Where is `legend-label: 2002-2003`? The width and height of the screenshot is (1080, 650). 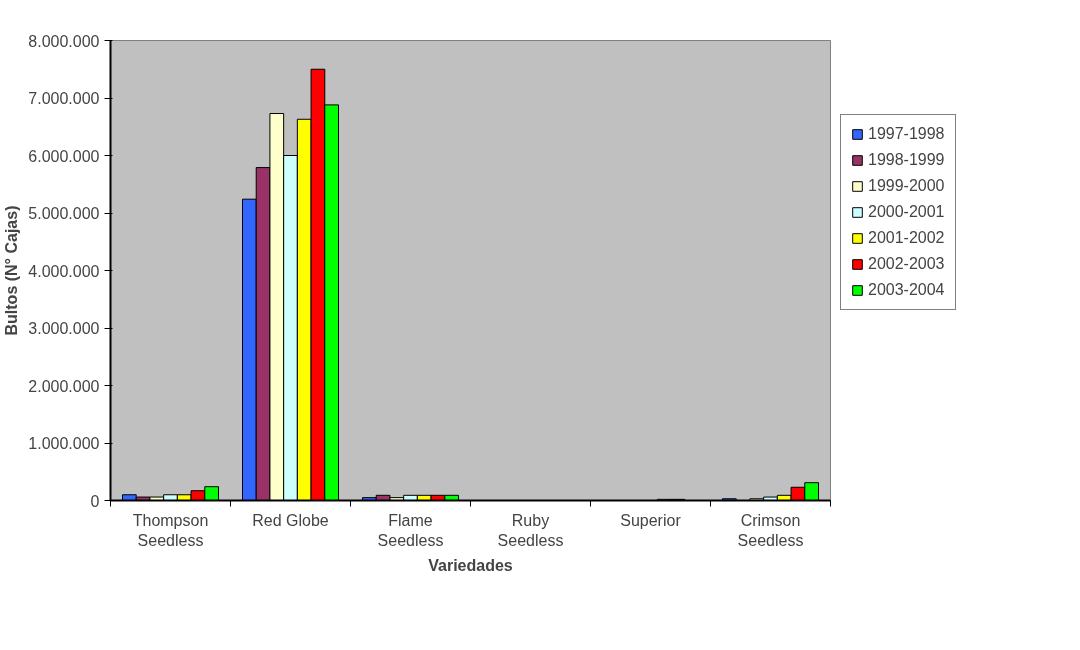 legend-label: 2002-2003 is located at coordinates (906, 264).